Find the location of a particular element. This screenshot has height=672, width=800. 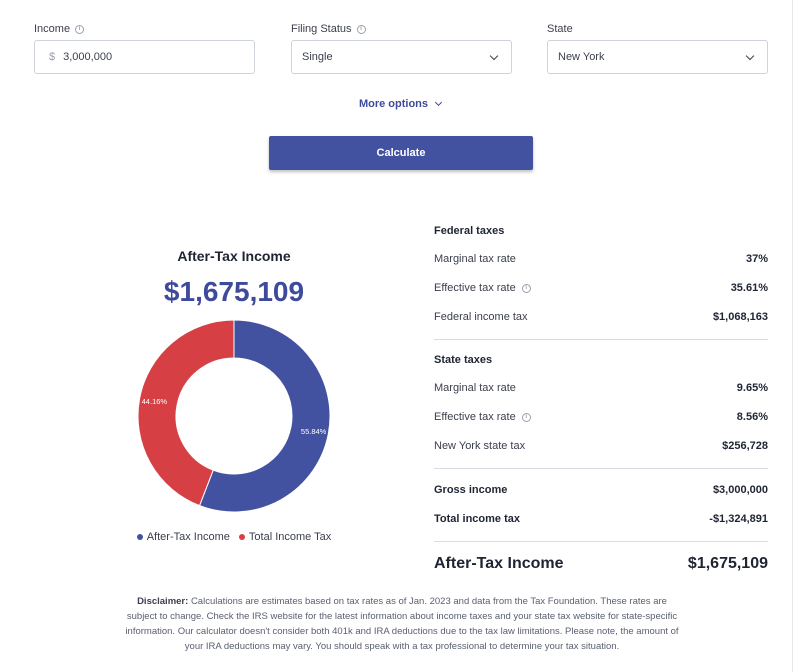

donut-slice-total-income-tax is located at coordinates (186, 413).